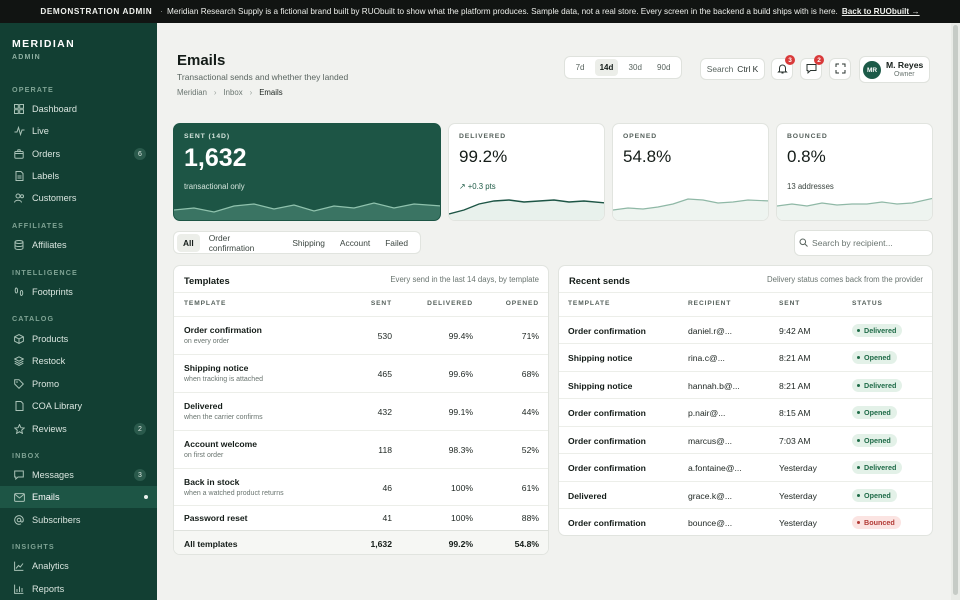 This screenshot has width=960, height=600. I want to click on range-14d: 14d, so click(606, 67).